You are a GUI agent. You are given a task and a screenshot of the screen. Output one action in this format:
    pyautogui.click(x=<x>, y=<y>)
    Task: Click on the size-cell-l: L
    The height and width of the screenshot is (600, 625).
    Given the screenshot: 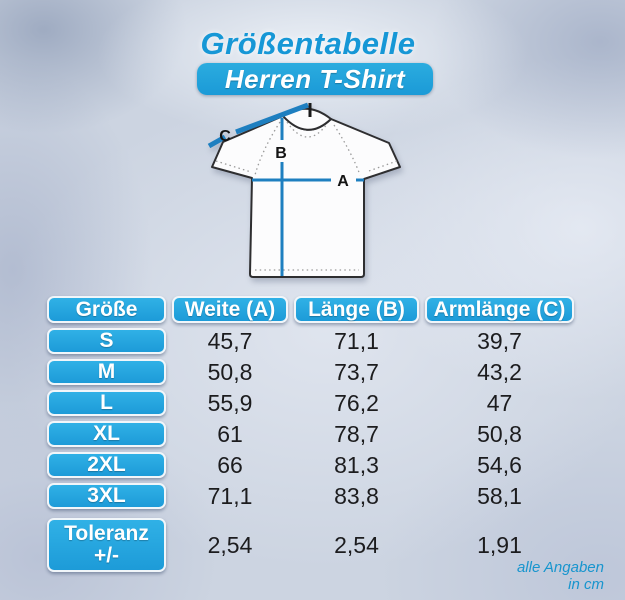 What is the action you would take?
    pyautogui.click(x=106, y=403)
    